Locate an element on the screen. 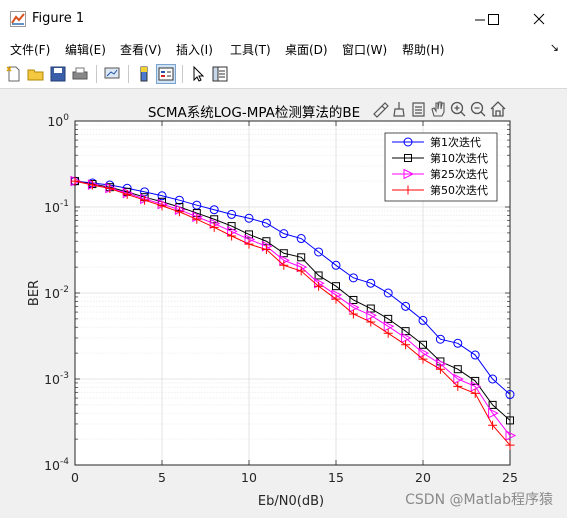 This screenshot has height=518, width=567. datatip-icon is located at coordinates (399, 109).